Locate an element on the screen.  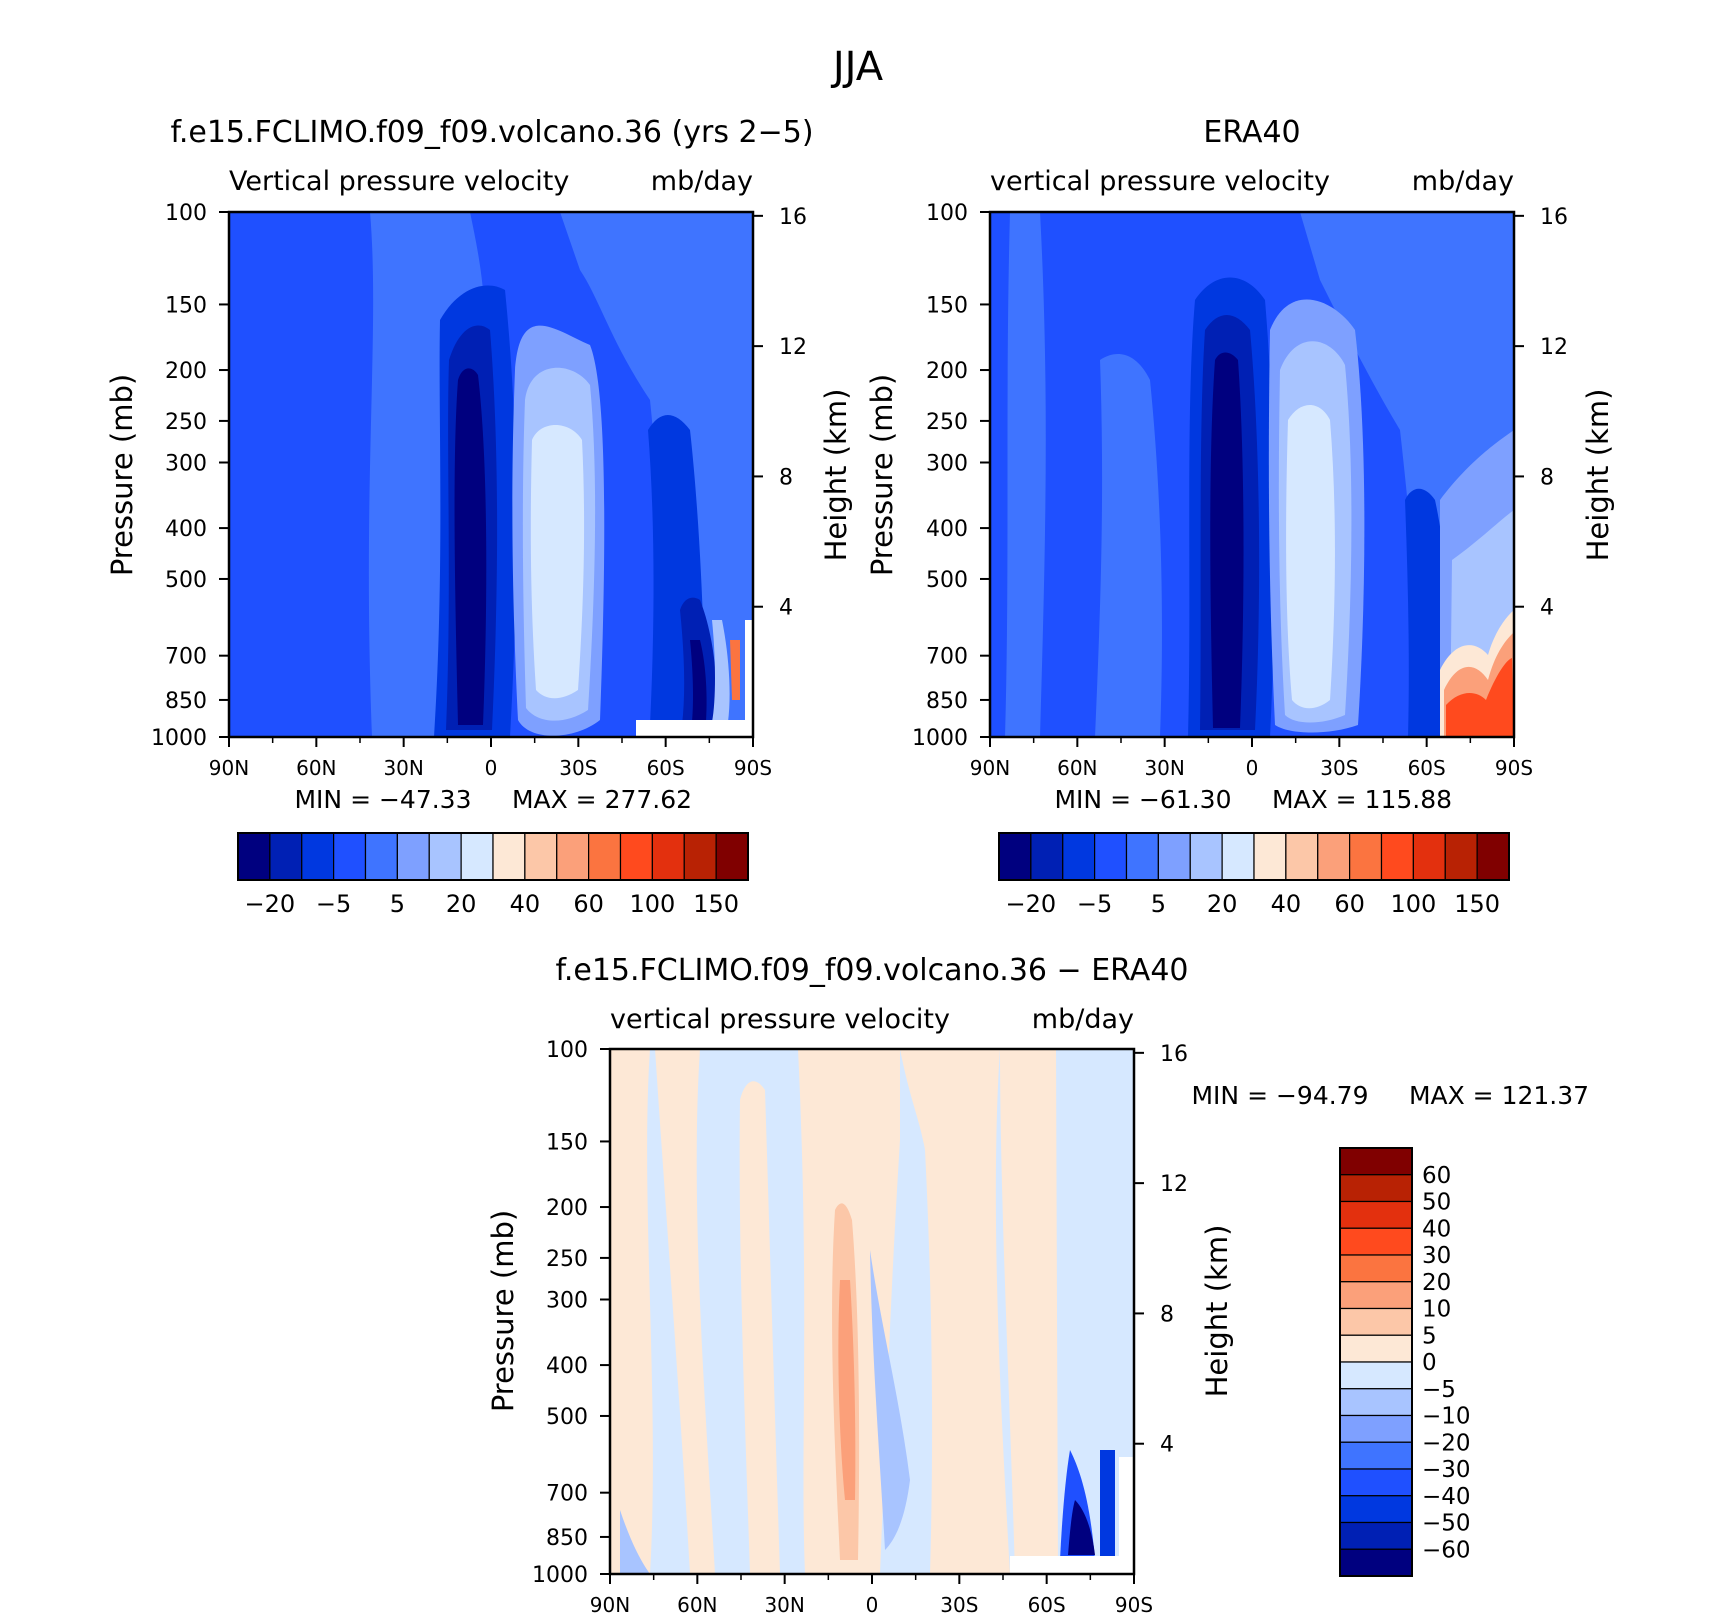
panel-difference-subtitle-right: mb/day is located at coordinates (1083, 1019).